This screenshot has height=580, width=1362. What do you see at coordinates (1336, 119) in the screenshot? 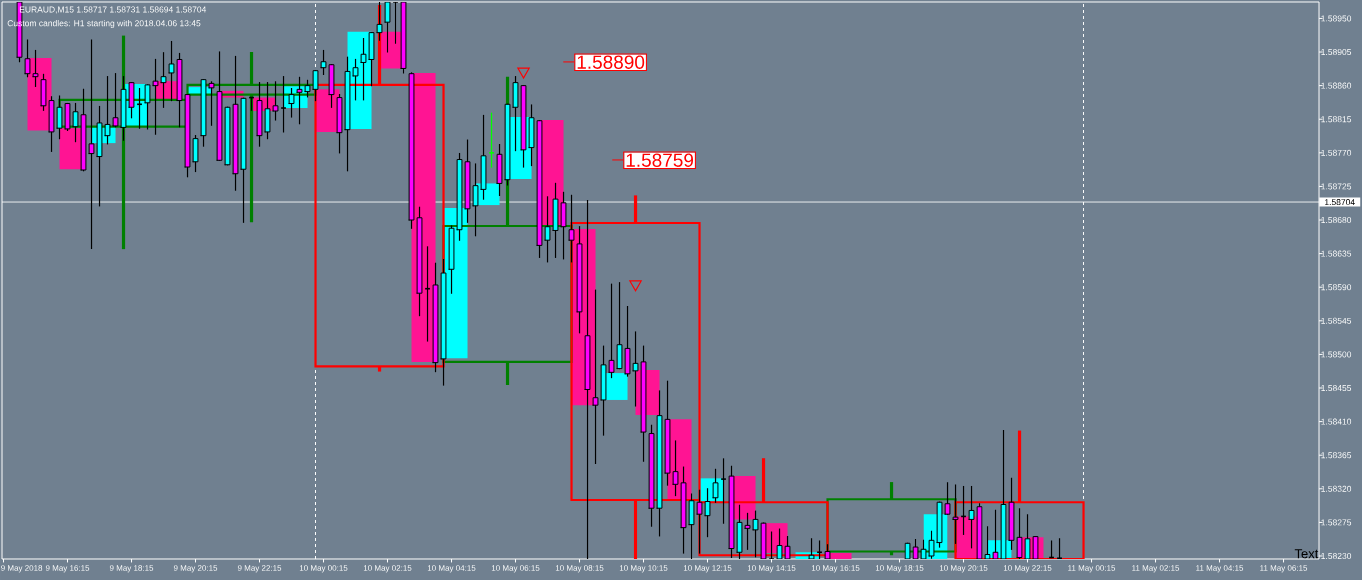
I see `y-tick-label: 1.58815` at bounding box center [1336, 119].